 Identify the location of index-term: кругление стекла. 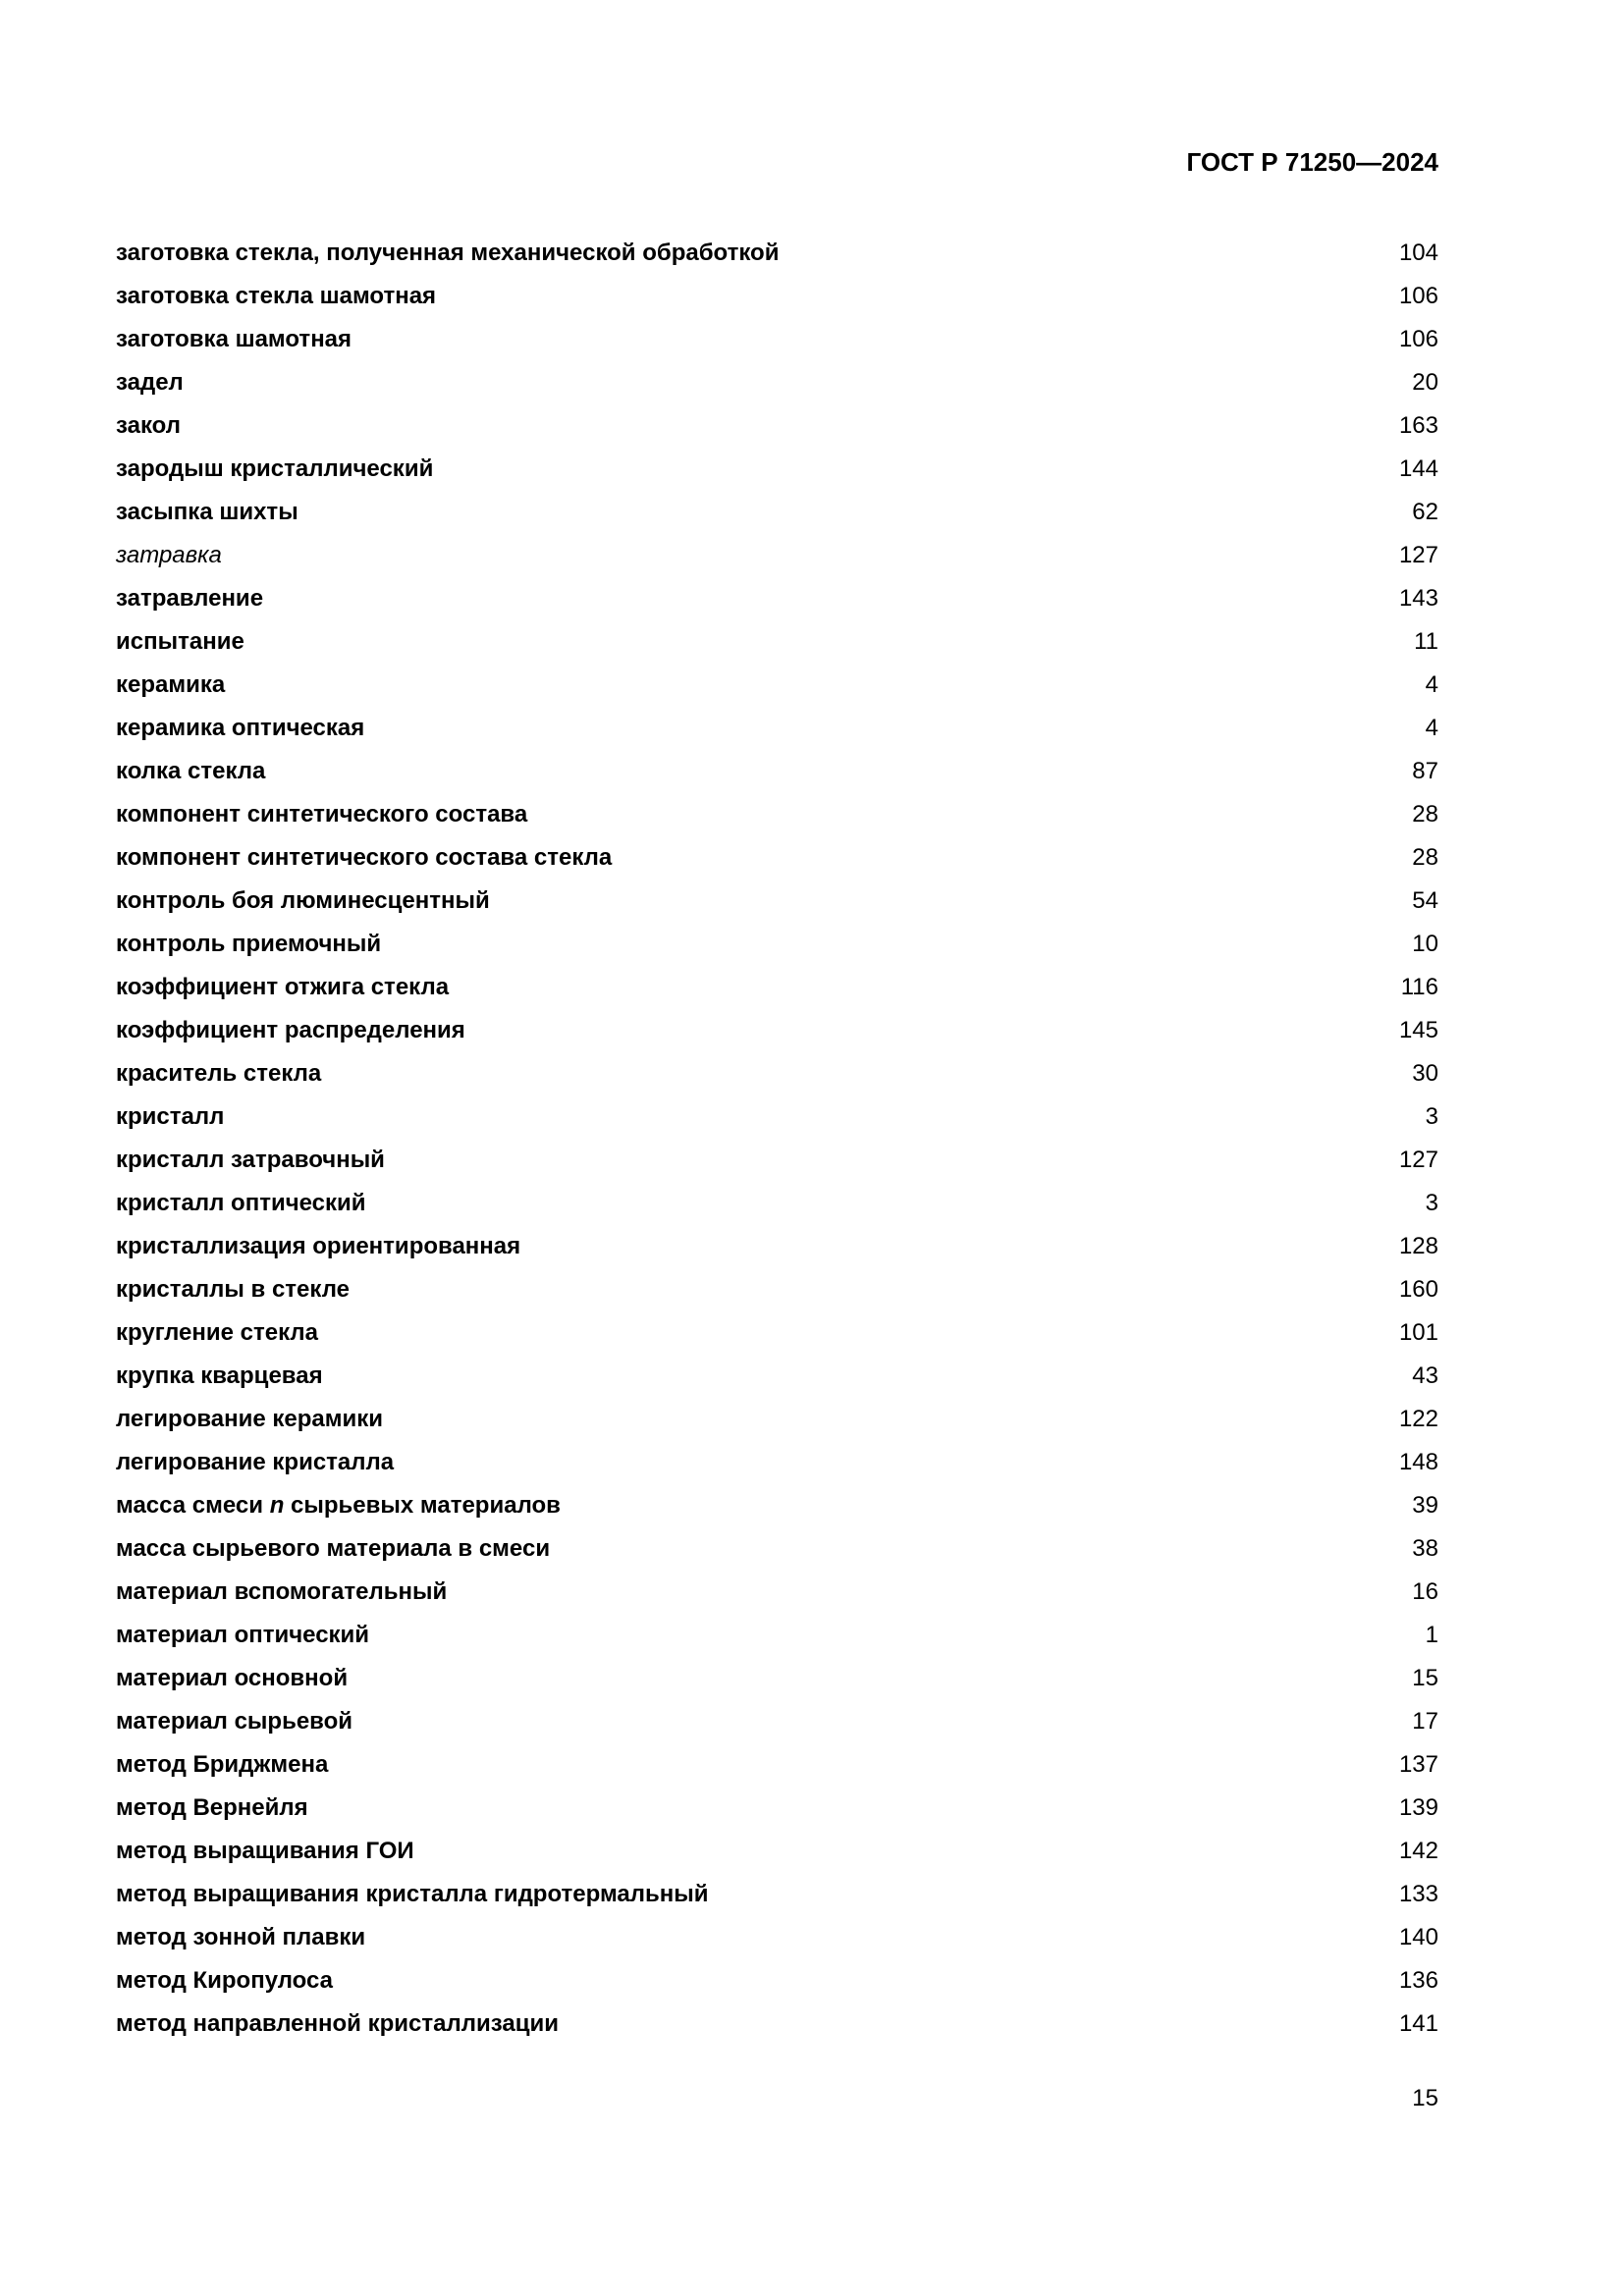
(217, 1333).